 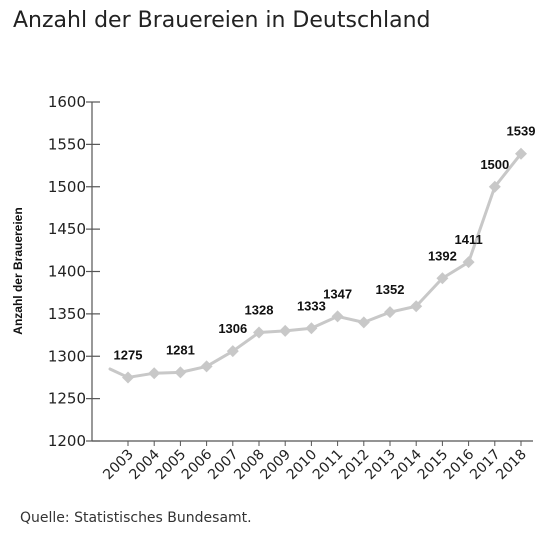 I want to click on data-label: 1347, so click(x=337, y=293).